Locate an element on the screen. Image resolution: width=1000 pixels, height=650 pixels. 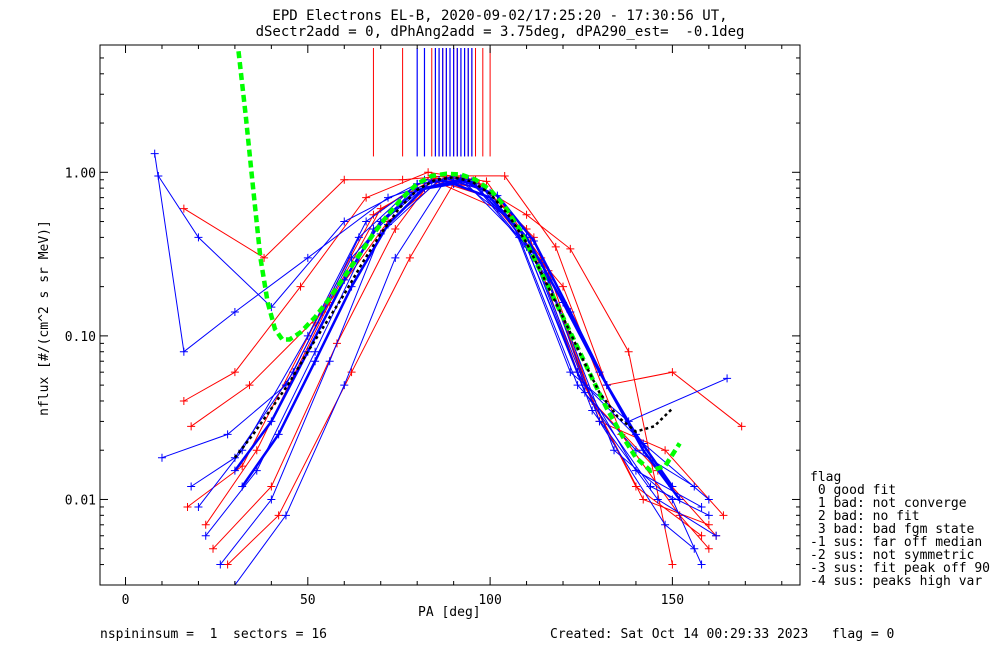
x-tick-label: 50 is located at coordinates (308, 600).